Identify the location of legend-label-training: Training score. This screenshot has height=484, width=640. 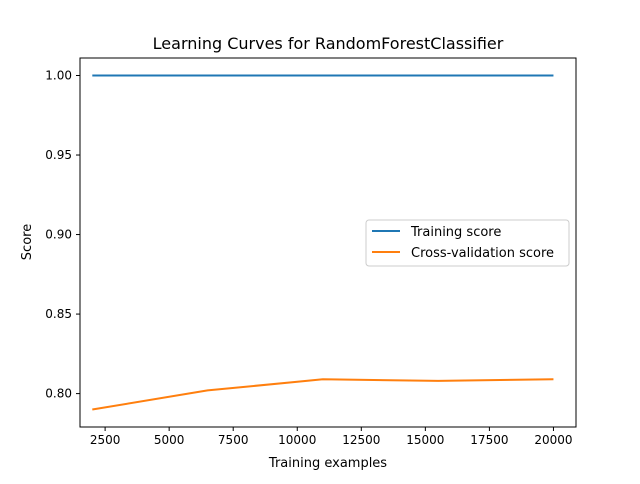
(455, 232).